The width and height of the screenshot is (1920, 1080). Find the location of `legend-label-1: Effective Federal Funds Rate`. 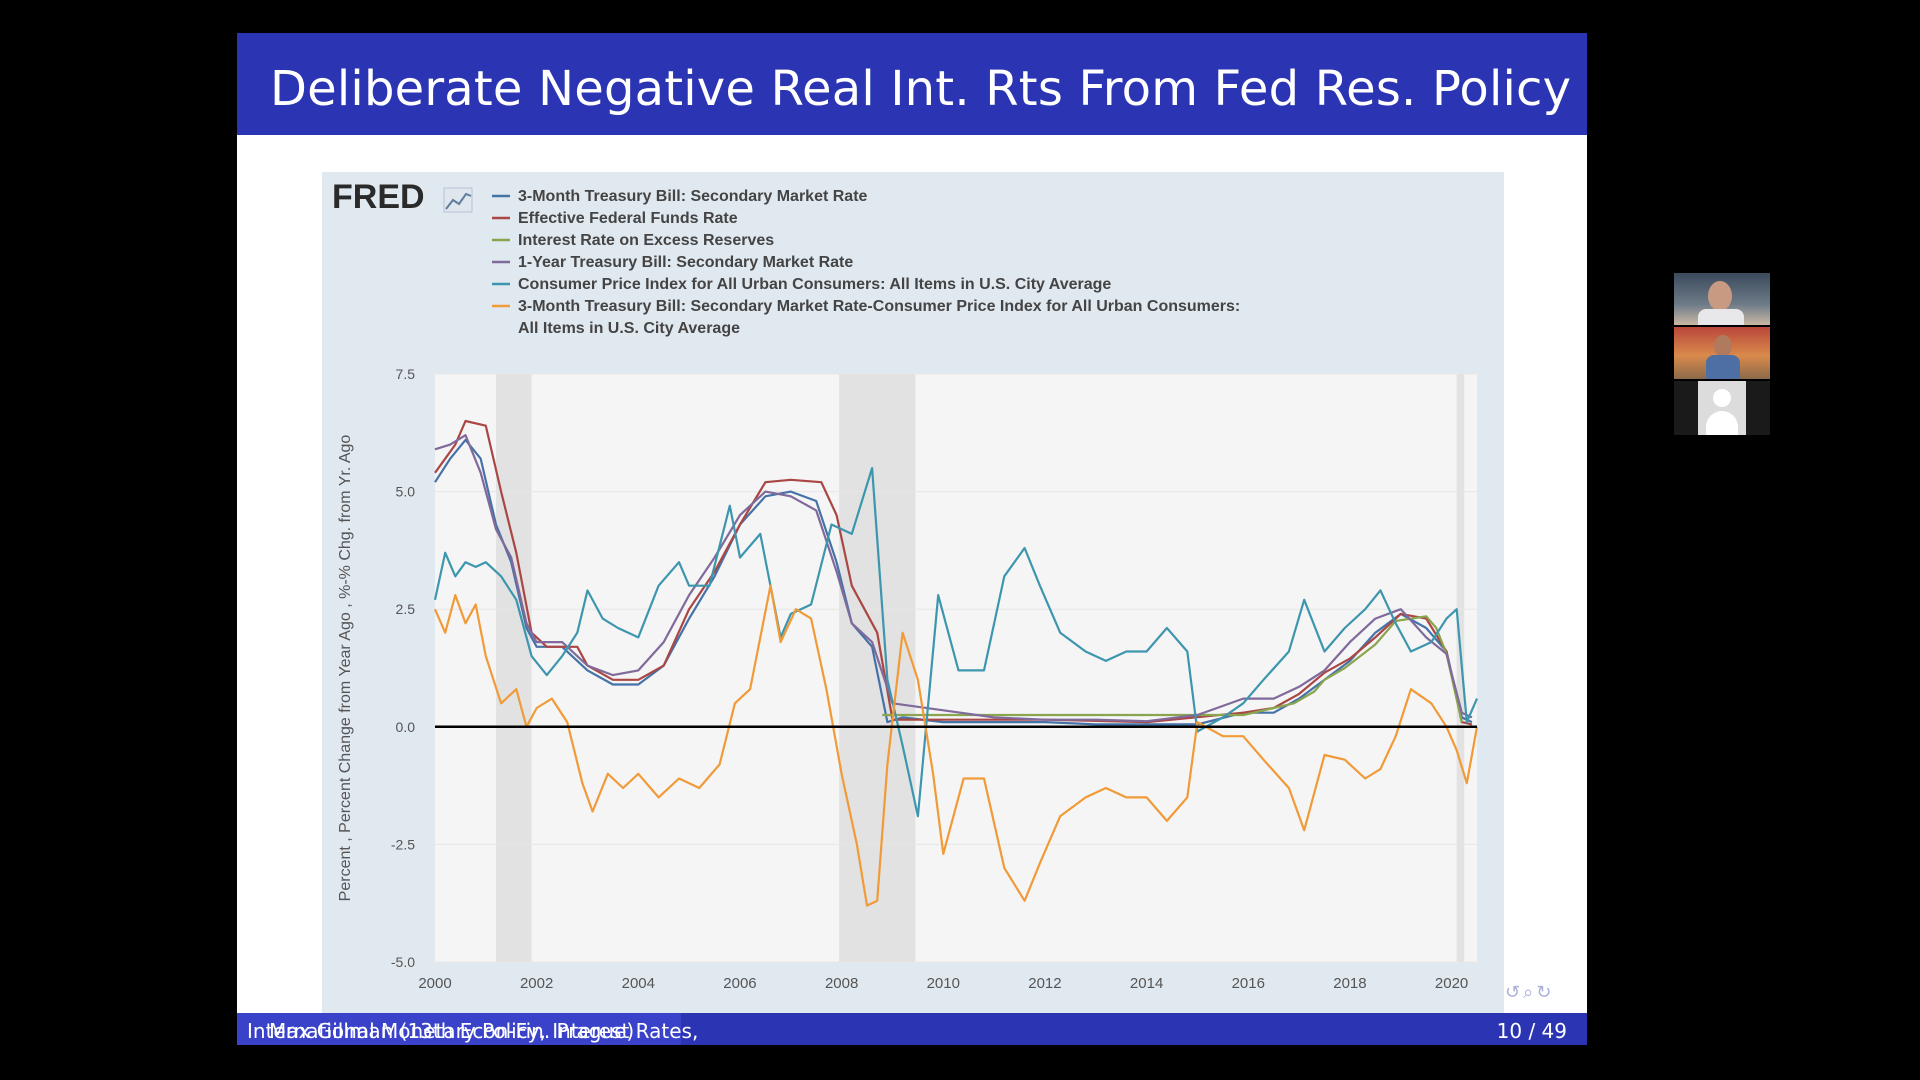

legend-label-1: Effective Federal Funds Rate is located at coordinates (628, 218).